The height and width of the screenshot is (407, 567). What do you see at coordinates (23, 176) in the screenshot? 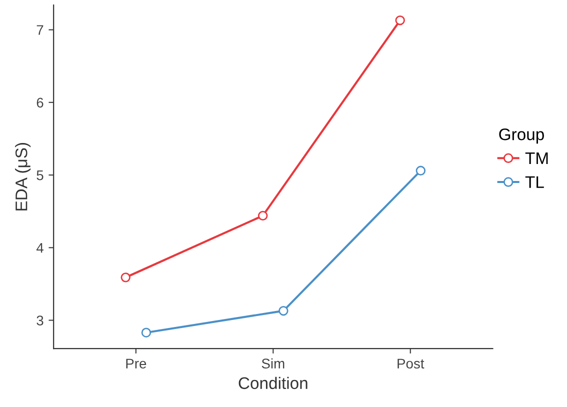
I see `y-axis-title: EDA (μS)` at bounding box center [23, 176].